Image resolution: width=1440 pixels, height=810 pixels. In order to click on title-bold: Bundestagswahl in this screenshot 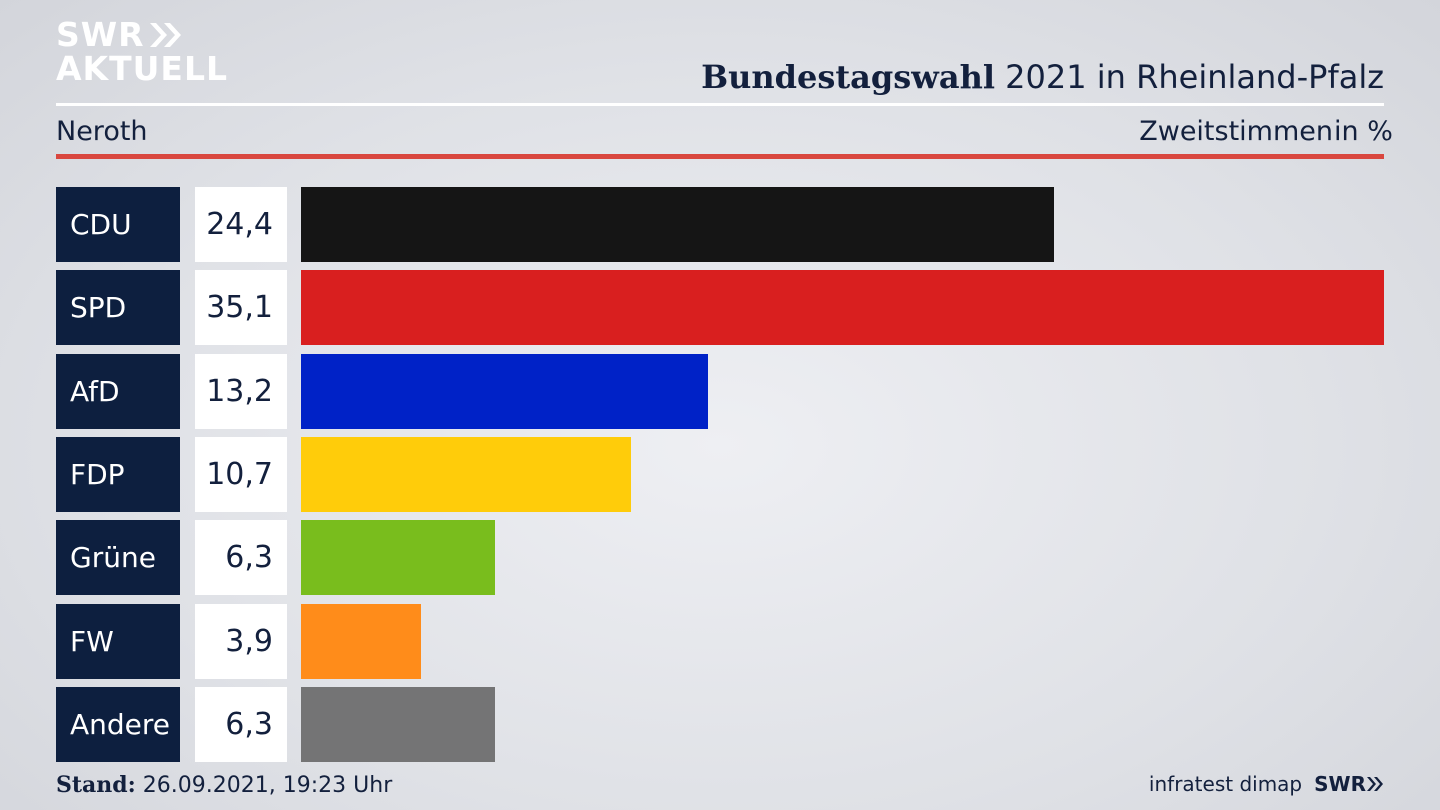, I will do `click(848, 77)`.